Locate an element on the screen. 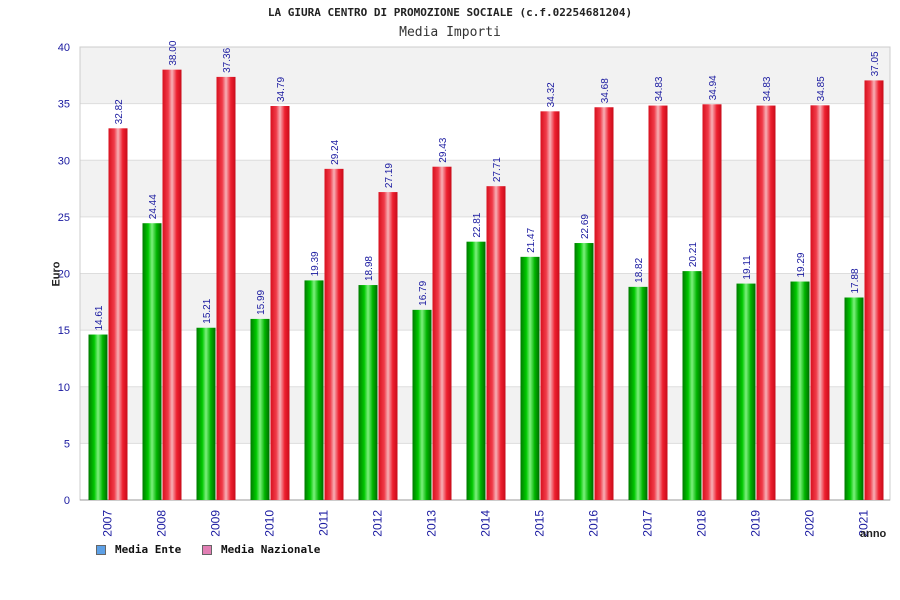 The height and width of the screenshot is (600, 900). legend-swatch-media-nazionale is located at coordinates (207, 549).